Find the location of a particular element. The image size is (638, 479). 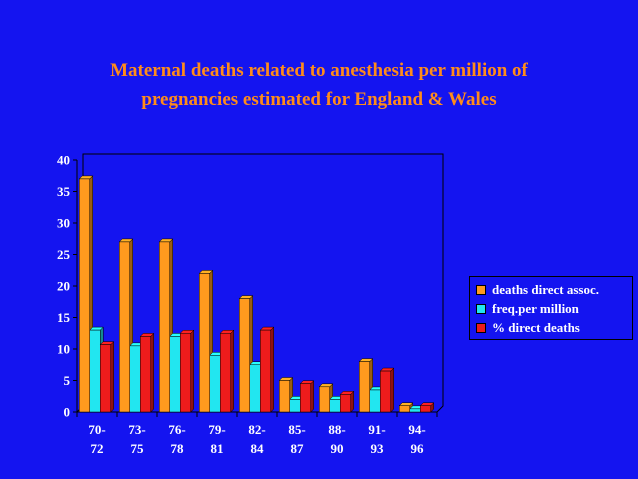

y-tick-label: 40 is located at coordinates (63, 160).